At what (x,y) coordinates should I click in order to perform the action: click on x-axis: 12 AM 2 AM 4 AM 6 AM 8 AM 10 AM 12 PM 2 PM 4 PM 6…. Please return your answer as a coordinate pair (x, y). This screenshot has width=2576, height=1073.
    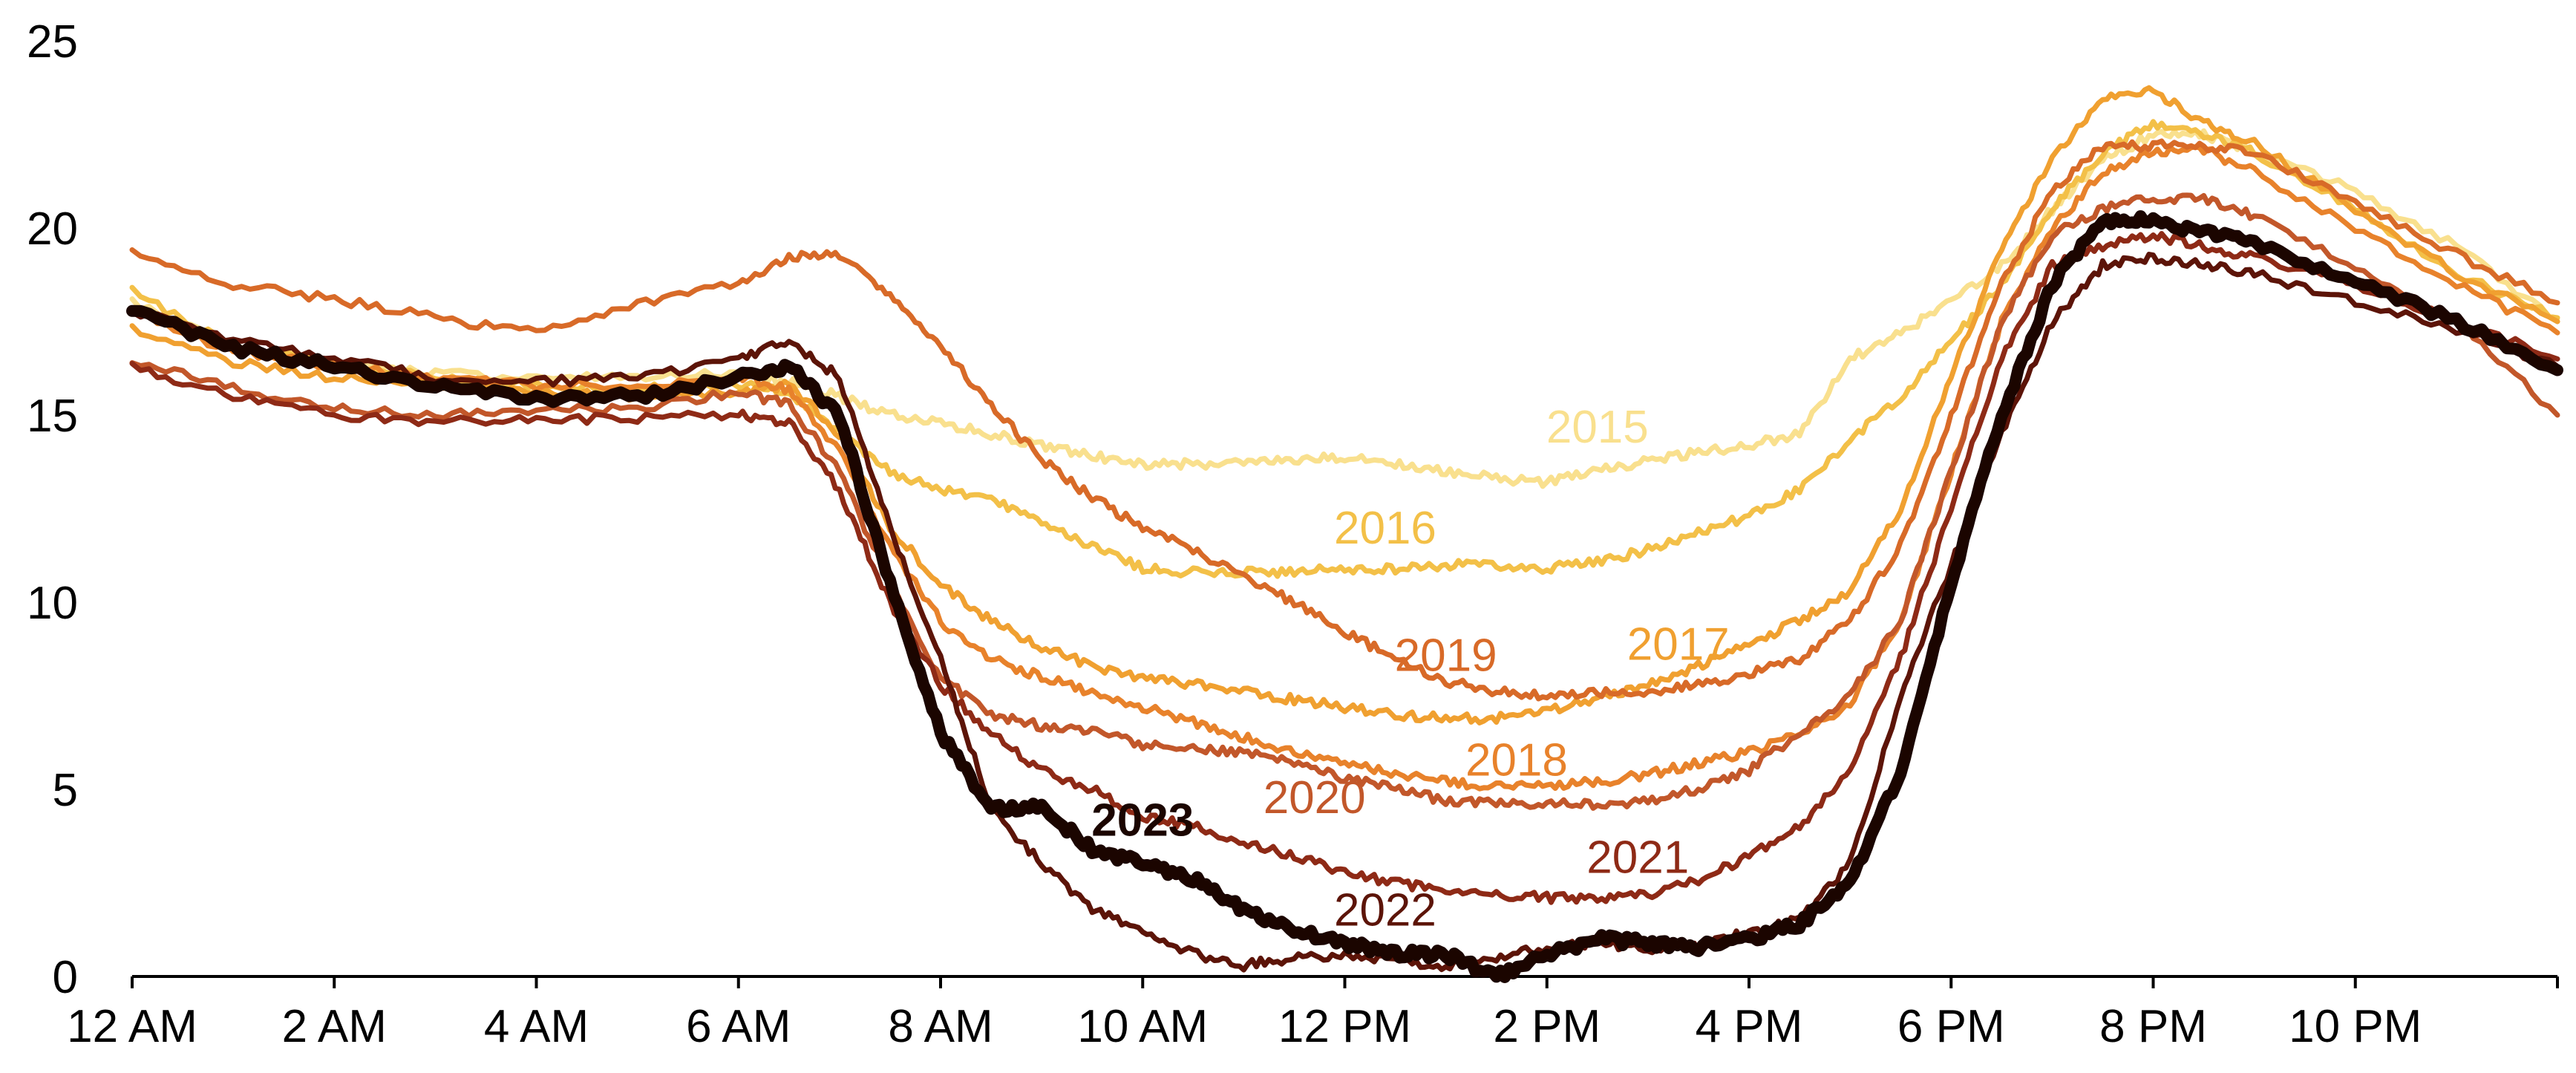
    Looking at the image, I should click on (1313, 1013).